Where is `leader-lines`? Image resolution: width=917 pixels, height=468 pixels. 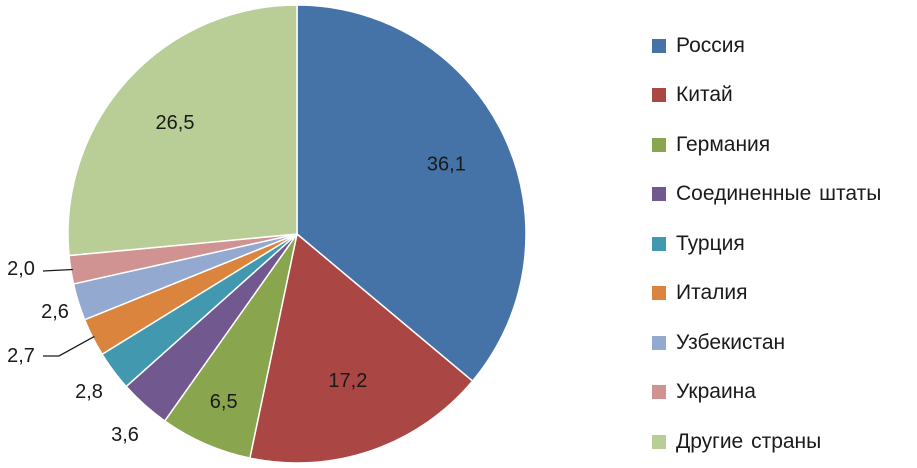 leader-lines is located at coordinates (68, 312).